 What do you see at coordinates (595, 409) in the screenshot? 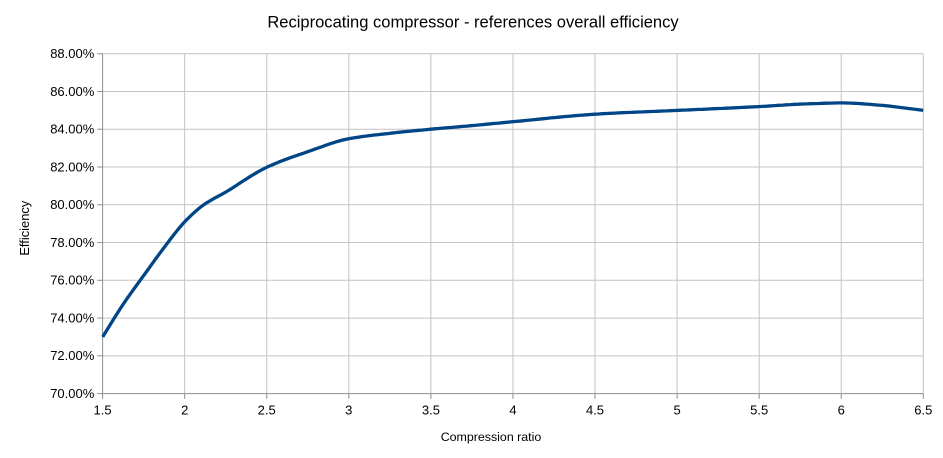
I see `svg-text: 4.5` at bounding box center [595, 409].